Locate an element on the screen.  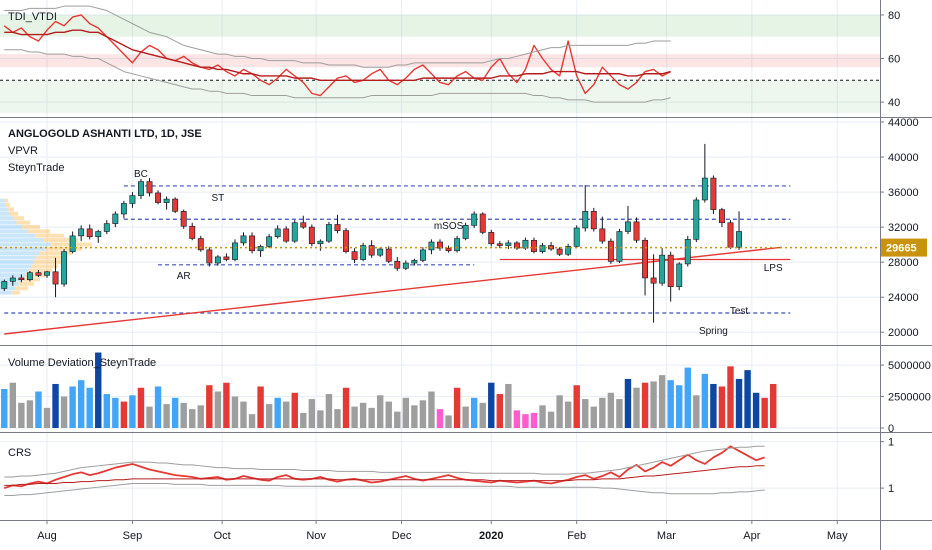
last-price-badge is located at coordinates (904, 247).